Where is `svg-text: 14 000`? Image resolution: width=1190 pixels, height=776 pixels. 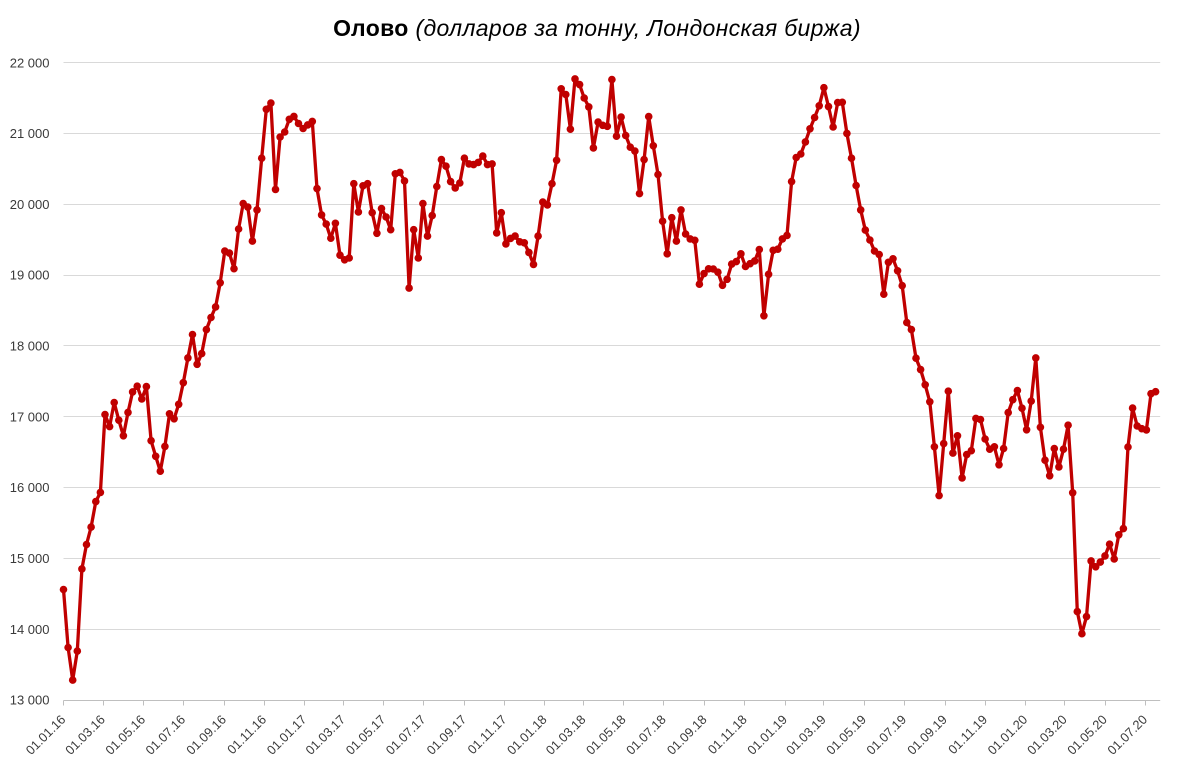
svg-text: 14 000 is located at coordinates (30, 629).